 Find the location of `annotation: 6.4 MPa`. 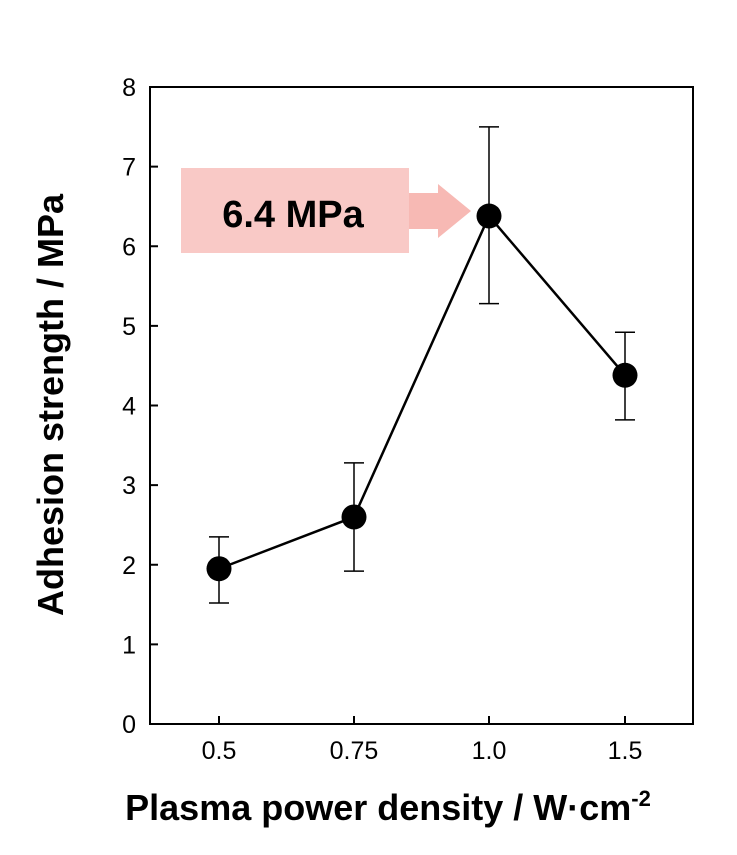

annotation: 6.4 MPa is located at coordinates (326, 210).